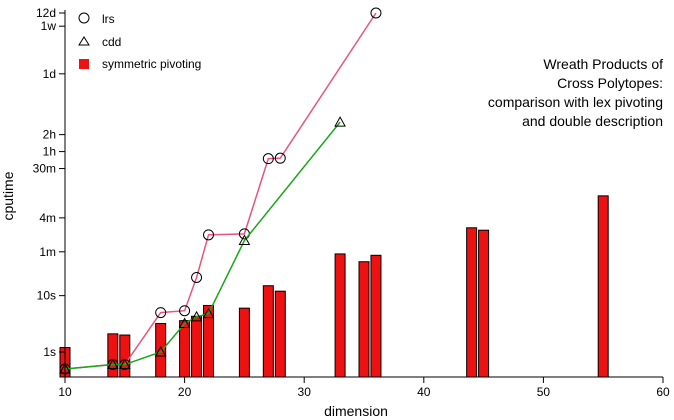 The height and width of the screenshot is (420, 674). I want to click on y-tick-label: 10s, so click(46, 296).